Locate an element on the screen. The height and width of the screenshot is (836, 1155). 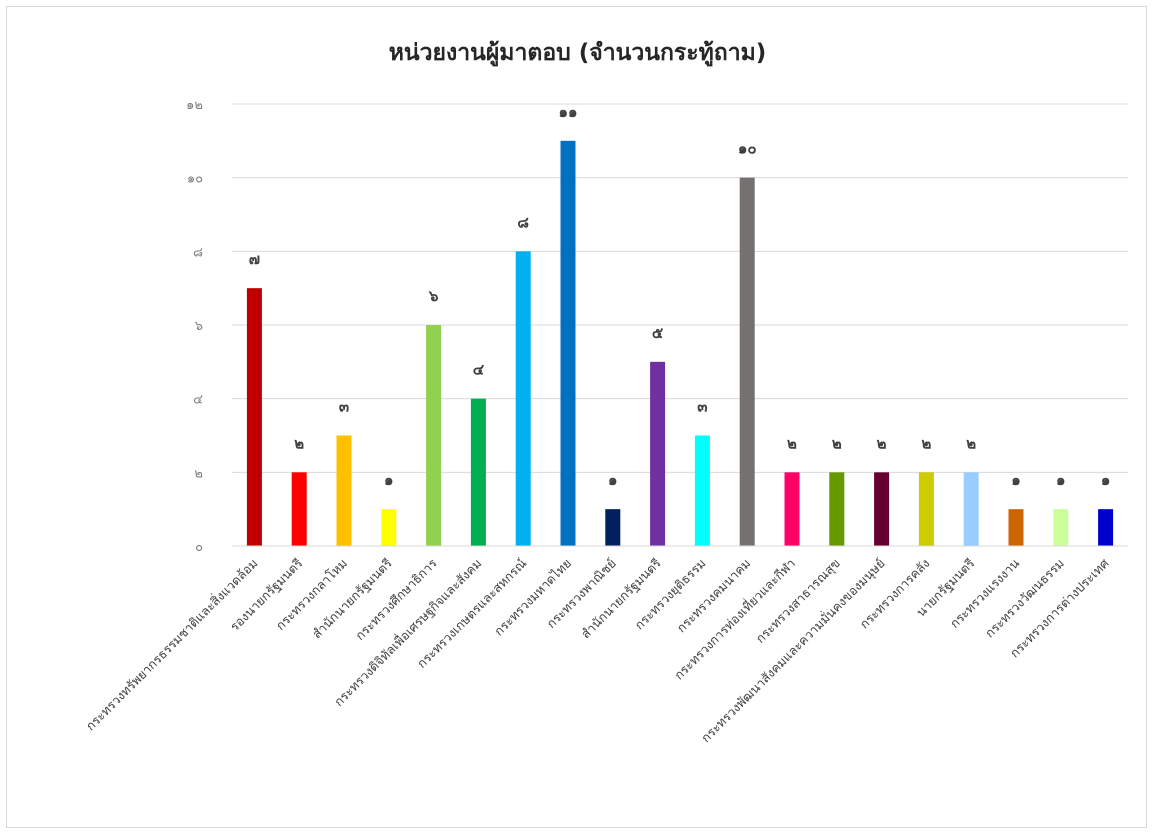
y-tick-label: ๐ is located at coordinates (199, 547).